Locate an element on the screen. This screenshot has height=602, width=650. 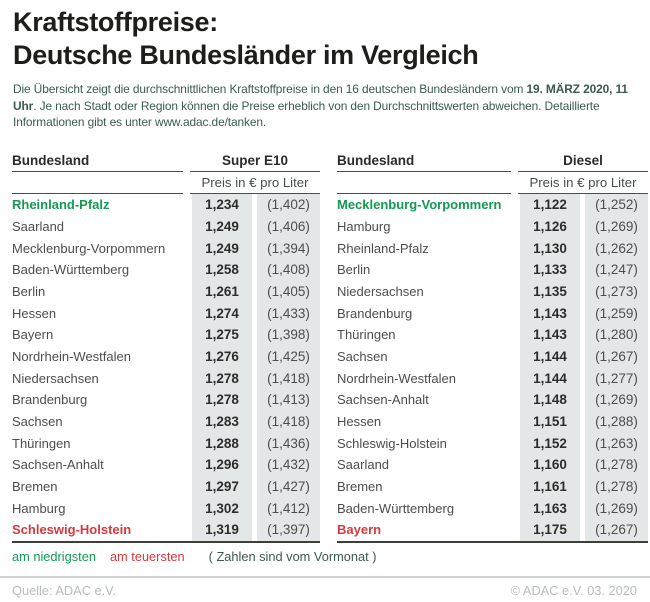
table-row: Brandenburg 1,143 (1,259) is located at coordinates (492, 313).